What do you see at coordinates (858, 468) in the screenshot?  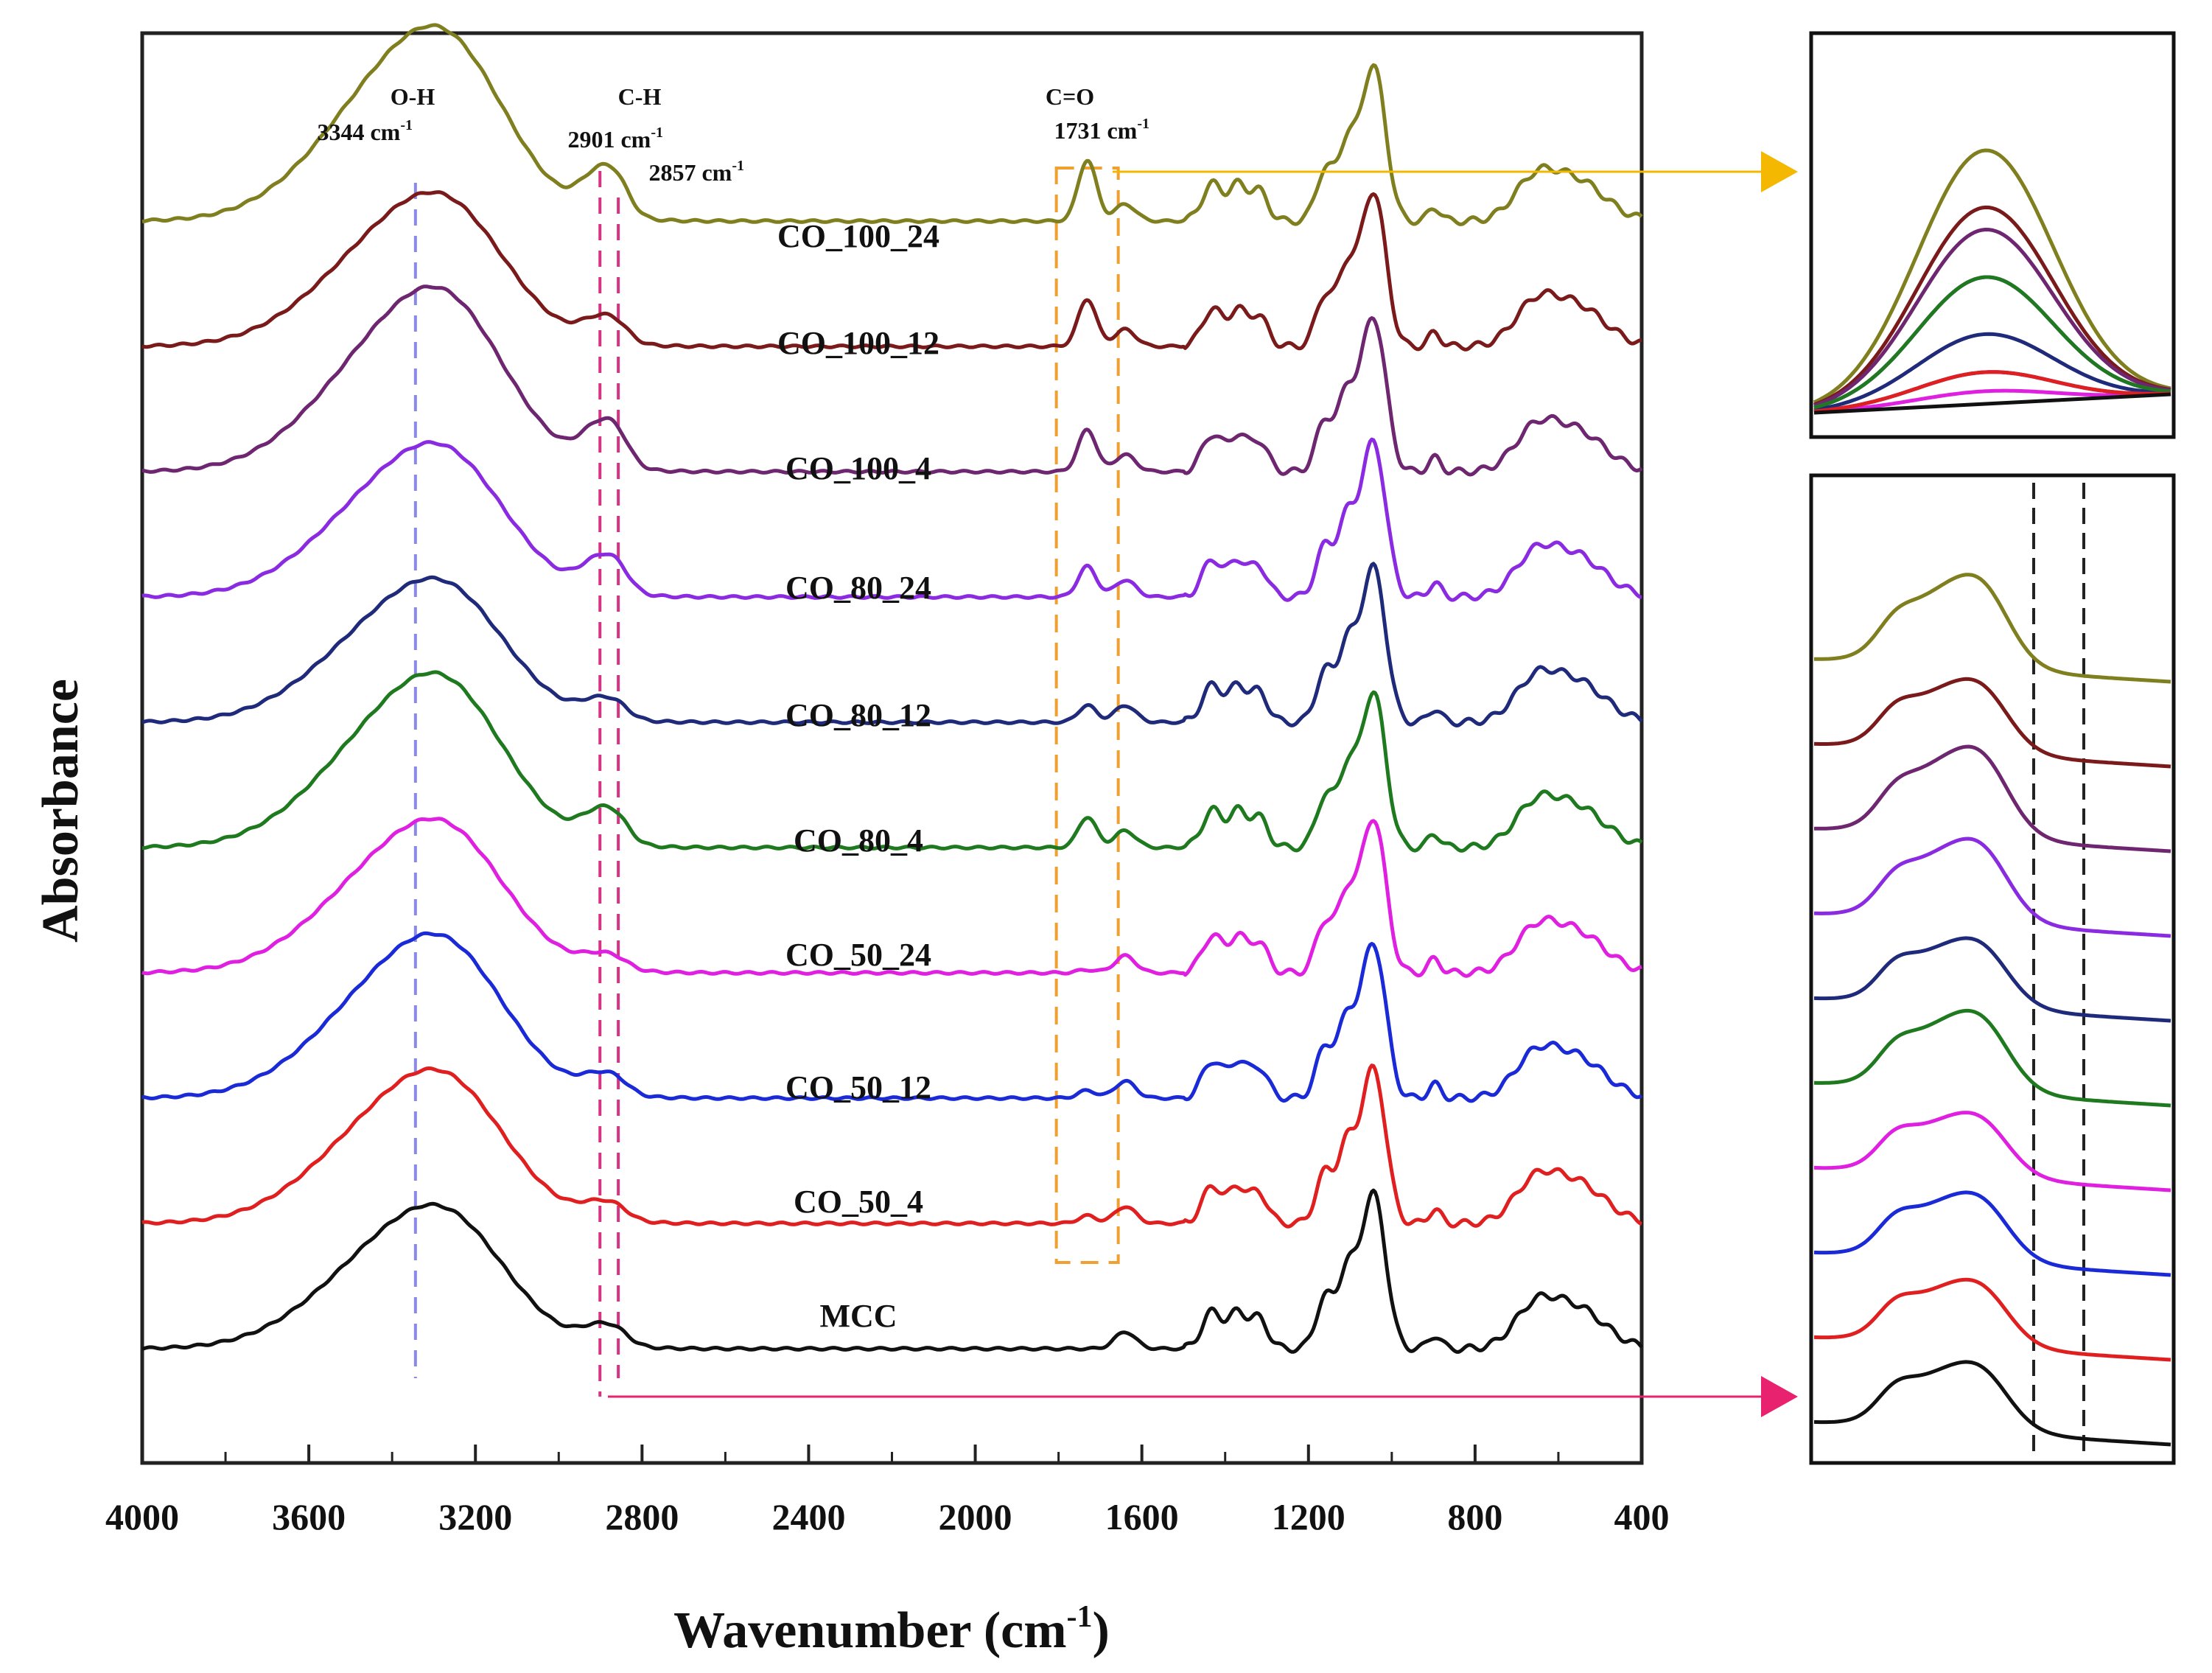 I see `series-label: CO_100_4` at bounding box center [858, 468].